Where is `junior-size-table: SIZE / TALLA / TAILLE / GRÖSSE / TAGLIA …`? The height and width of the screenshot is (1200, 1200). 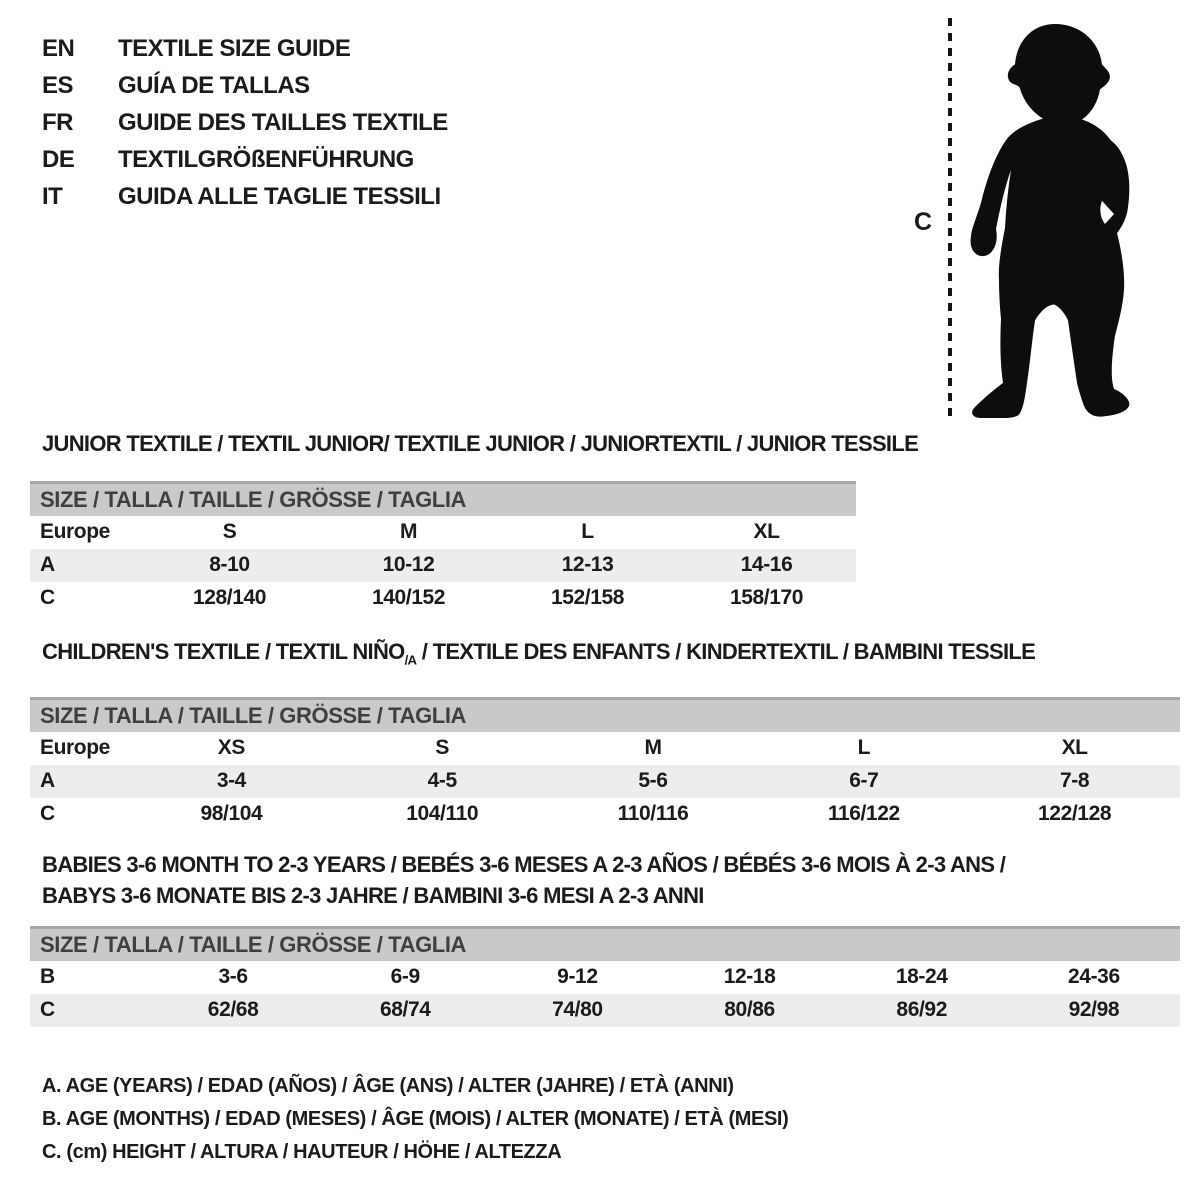 junior-size-table: SIZE / TALLA / TAILLE / GRÖSSE / TAGLIA … is located at coordinates (443, 548).